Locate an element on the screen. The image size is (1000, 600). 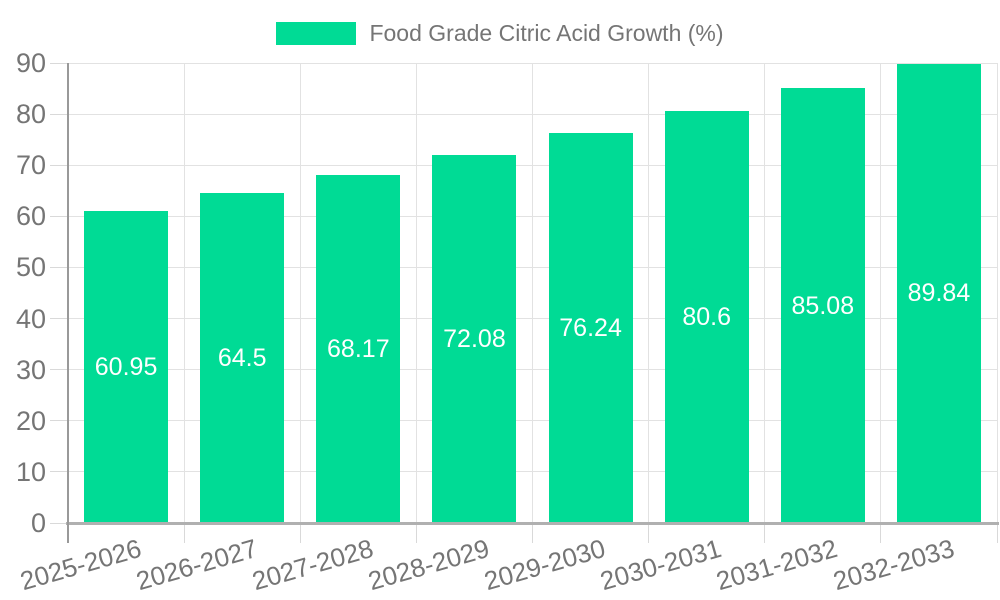
x-axis-tick-label: 2029-2030 is located at coordinates (545, 565).